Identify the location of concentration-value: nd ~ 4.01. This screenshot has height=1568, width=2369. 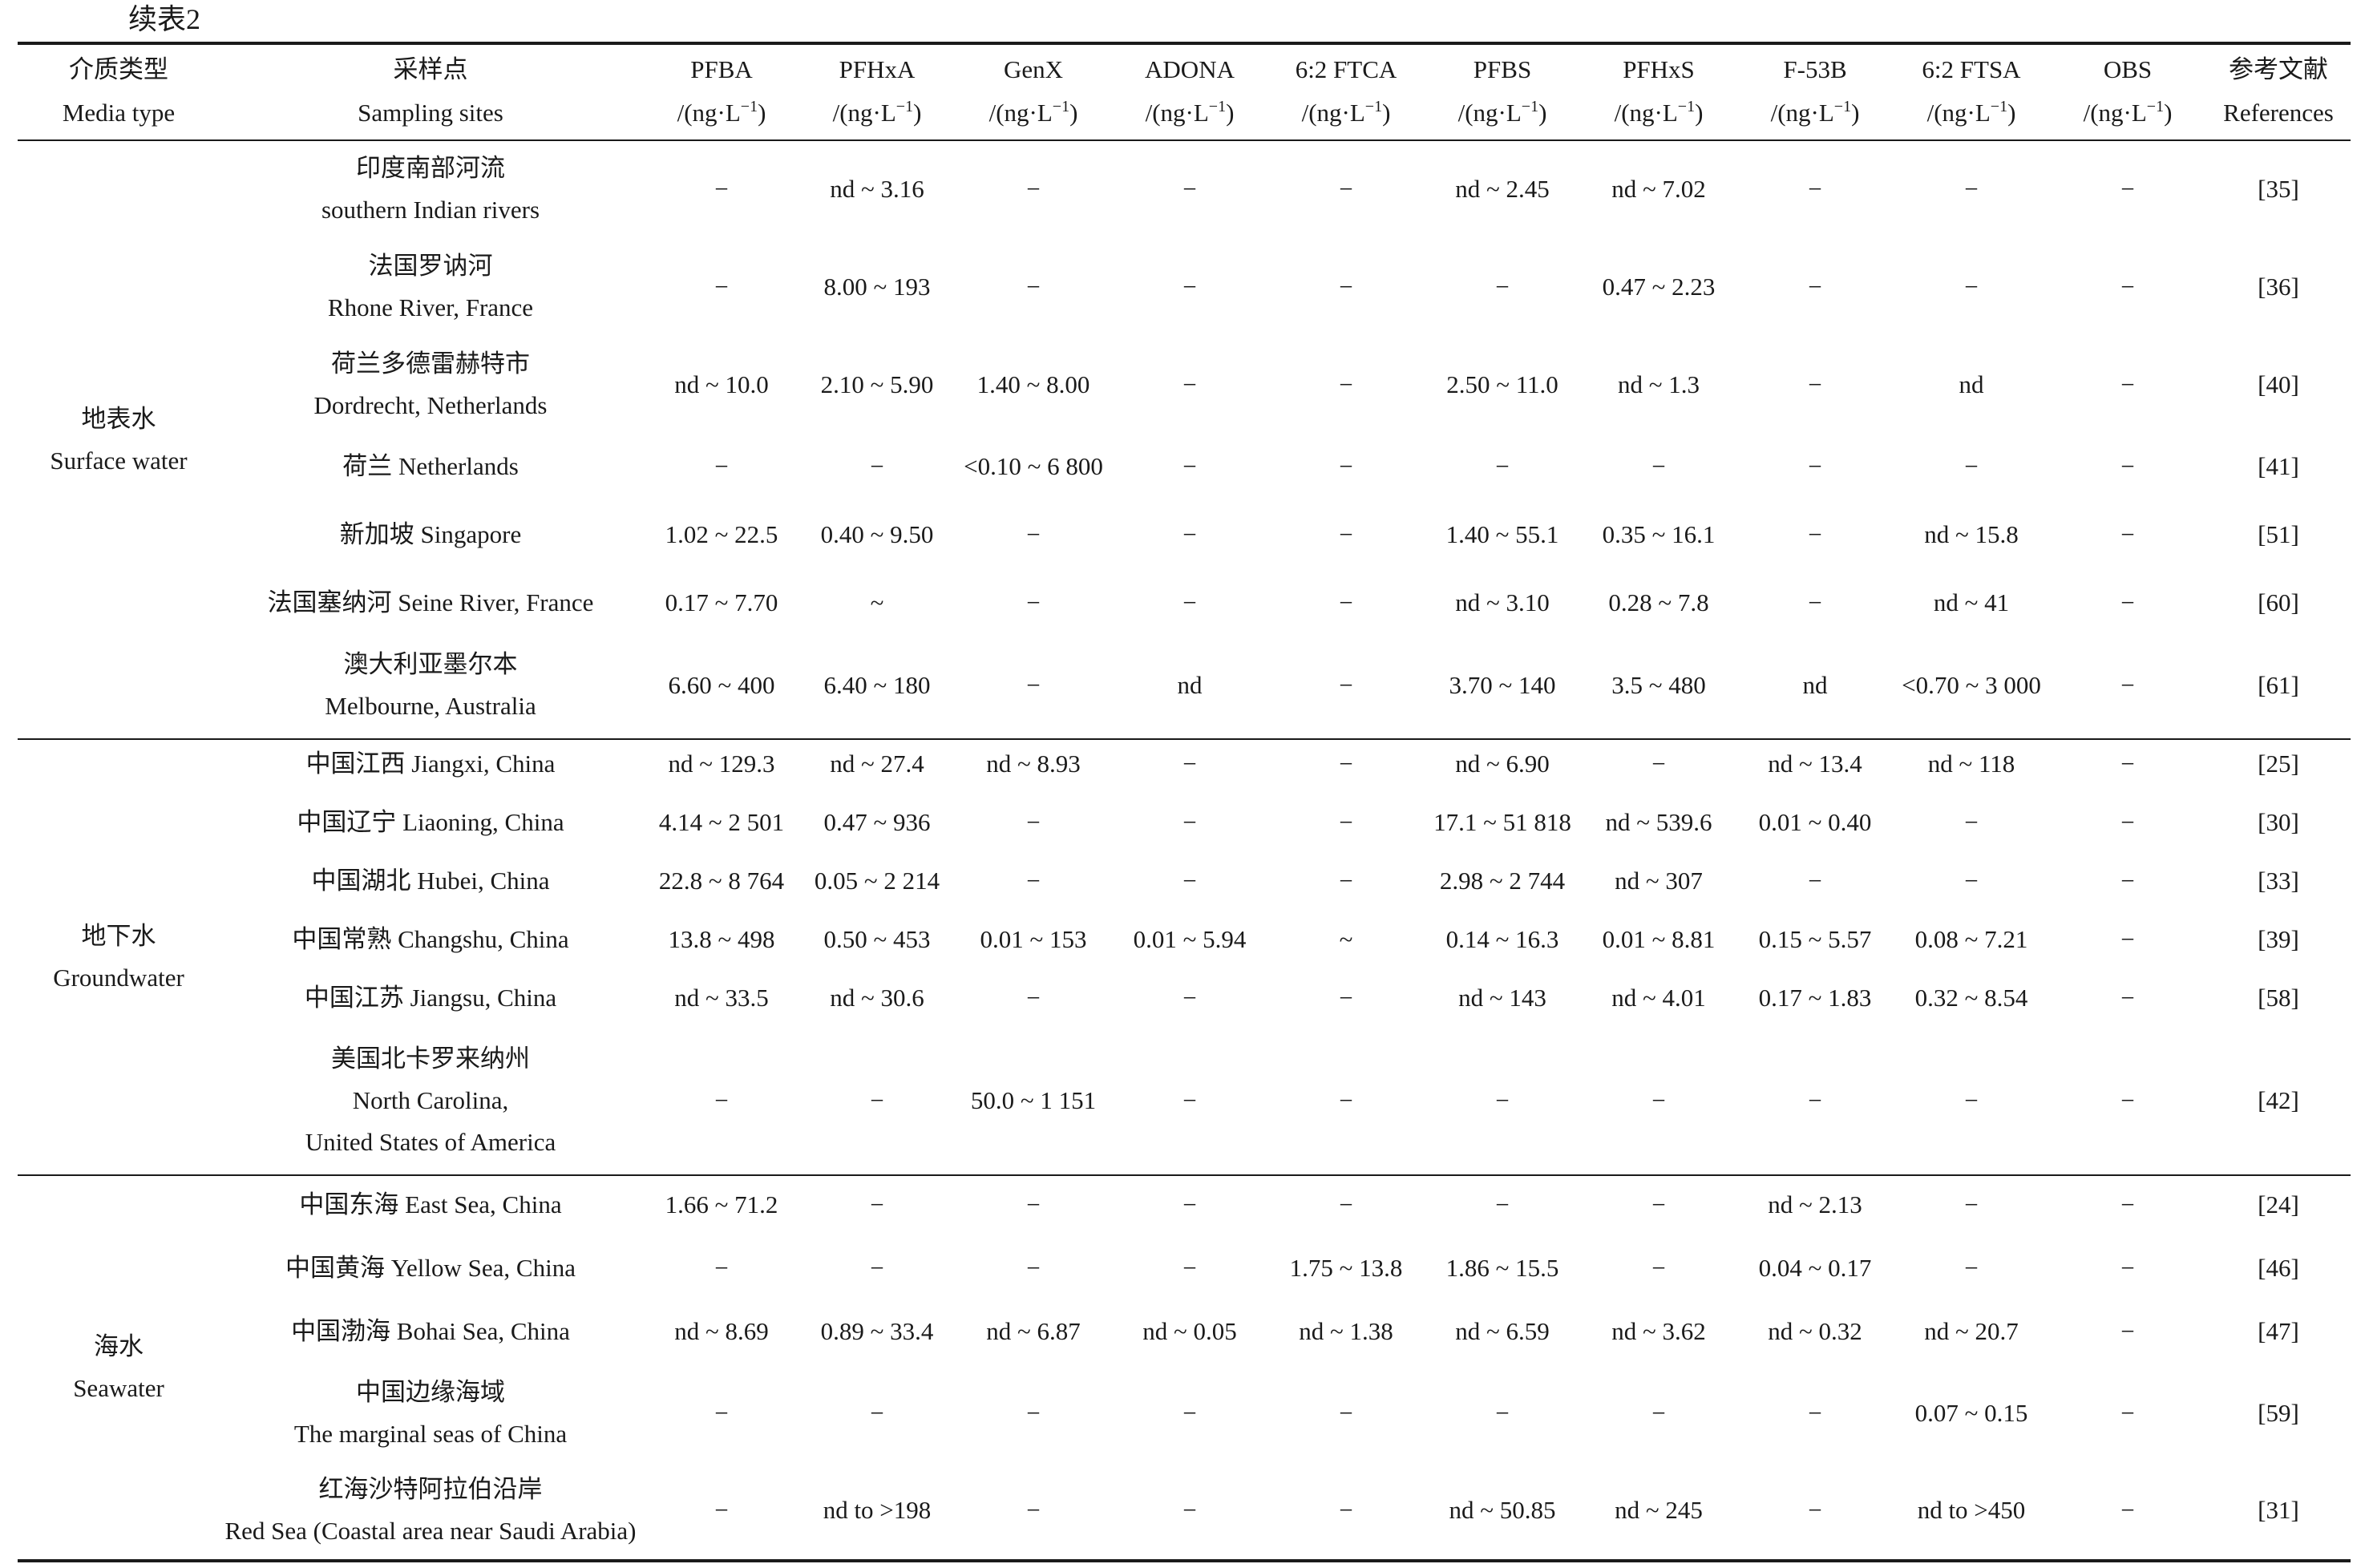
(1659, 998).